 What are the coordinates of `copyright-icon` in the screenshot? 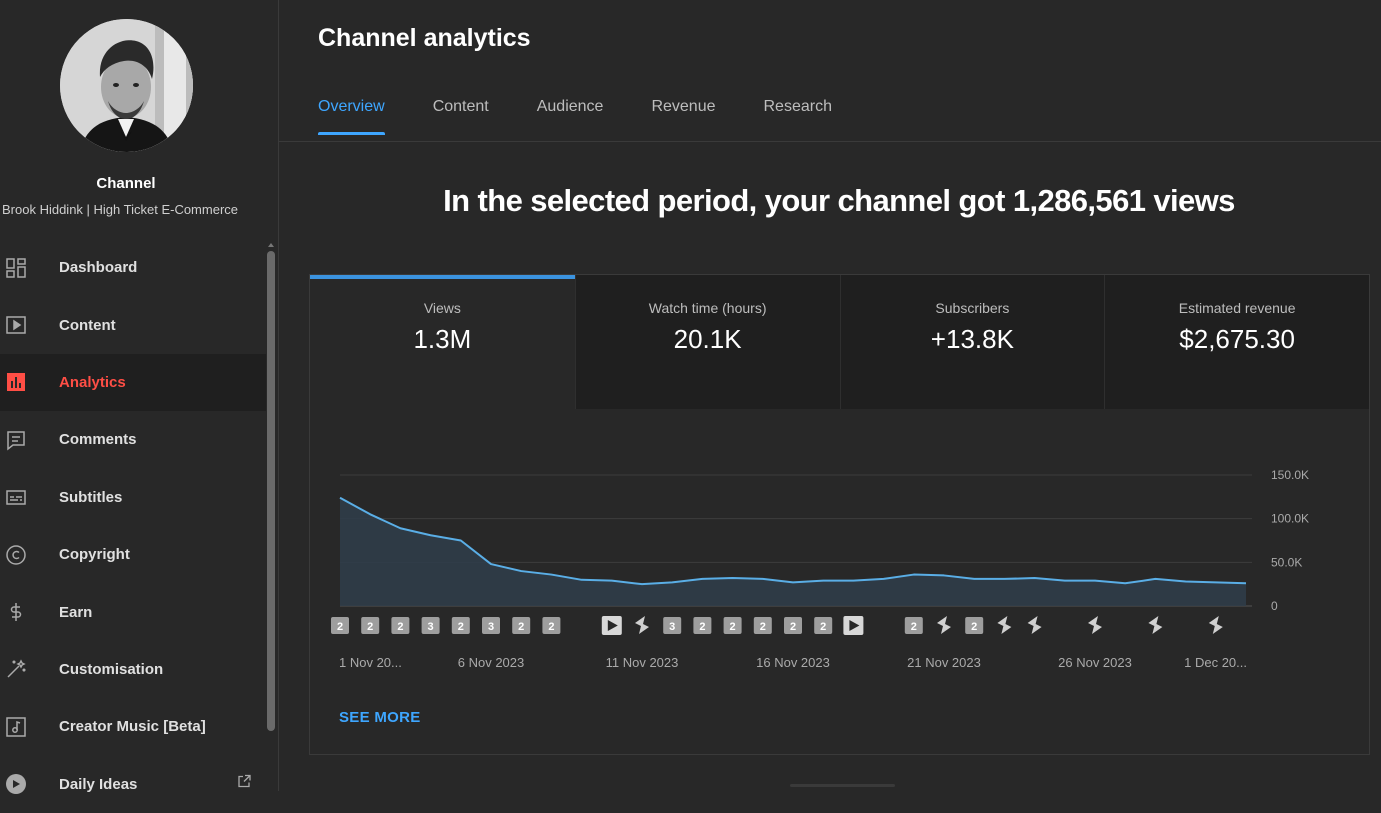 It's located at (16, 555).